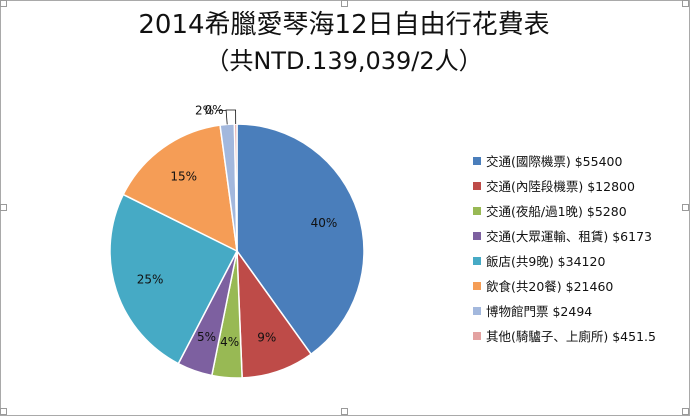 The width and height of the screenshot is (694, 420). I want to click on resize-handle-bottom-left, so click(3, 411).